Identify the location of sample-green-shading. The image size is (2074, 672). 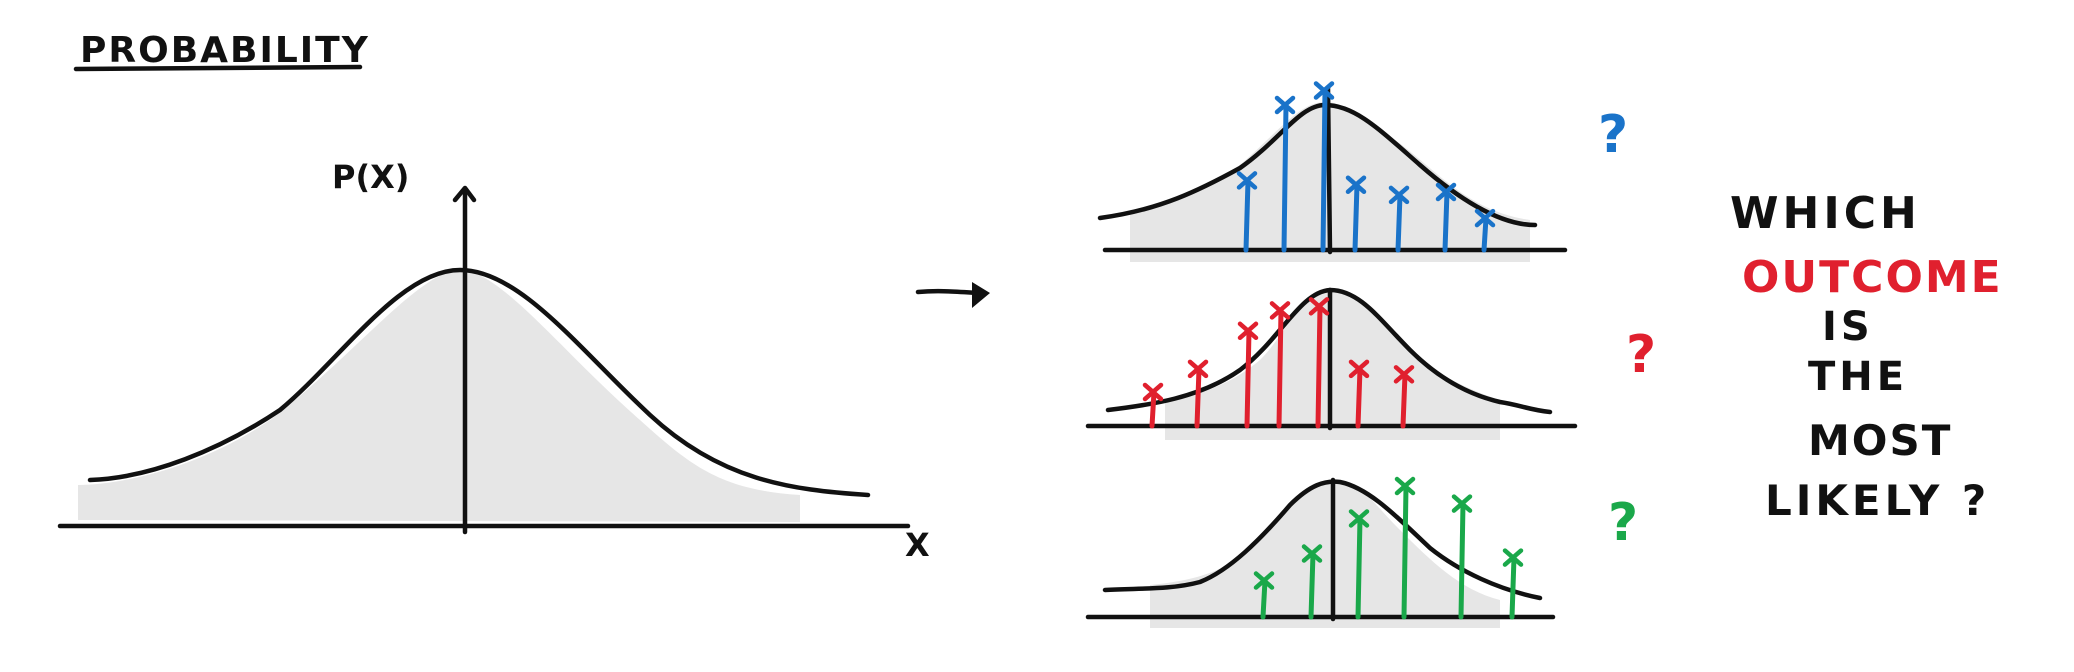
(1325, 554).